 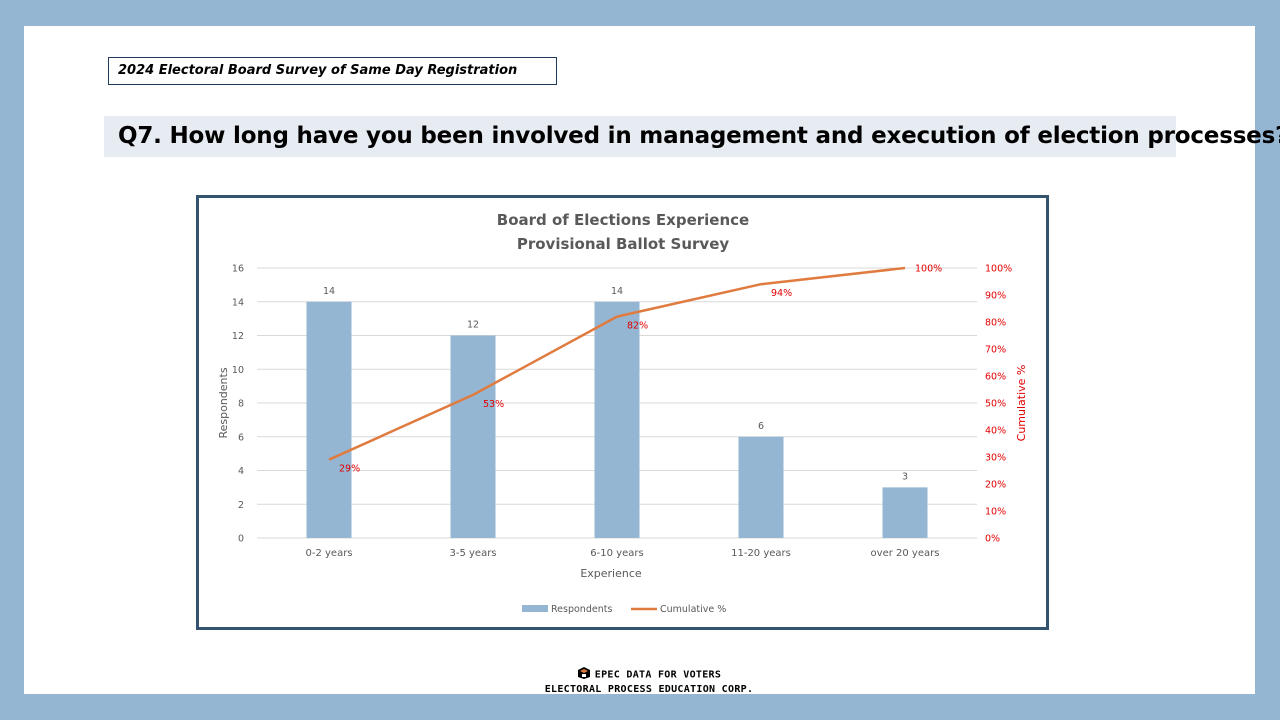 I want to click on cumulative-line, so click(x=617, y=363).